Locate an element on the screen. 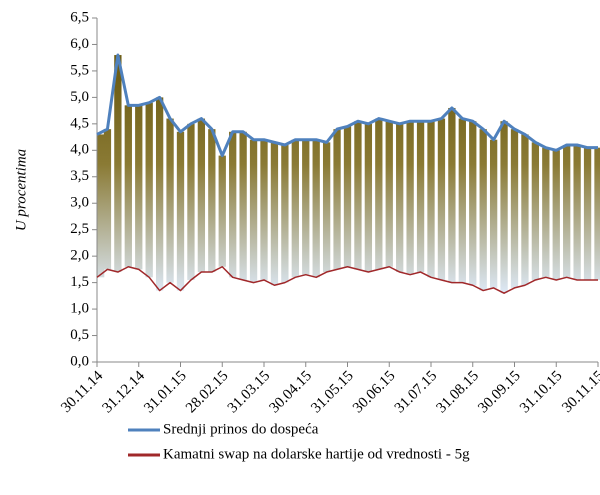 This screenshot has height=495, width=600. x-tick-label: 31.10.15 is located at coordinates (541, 392).